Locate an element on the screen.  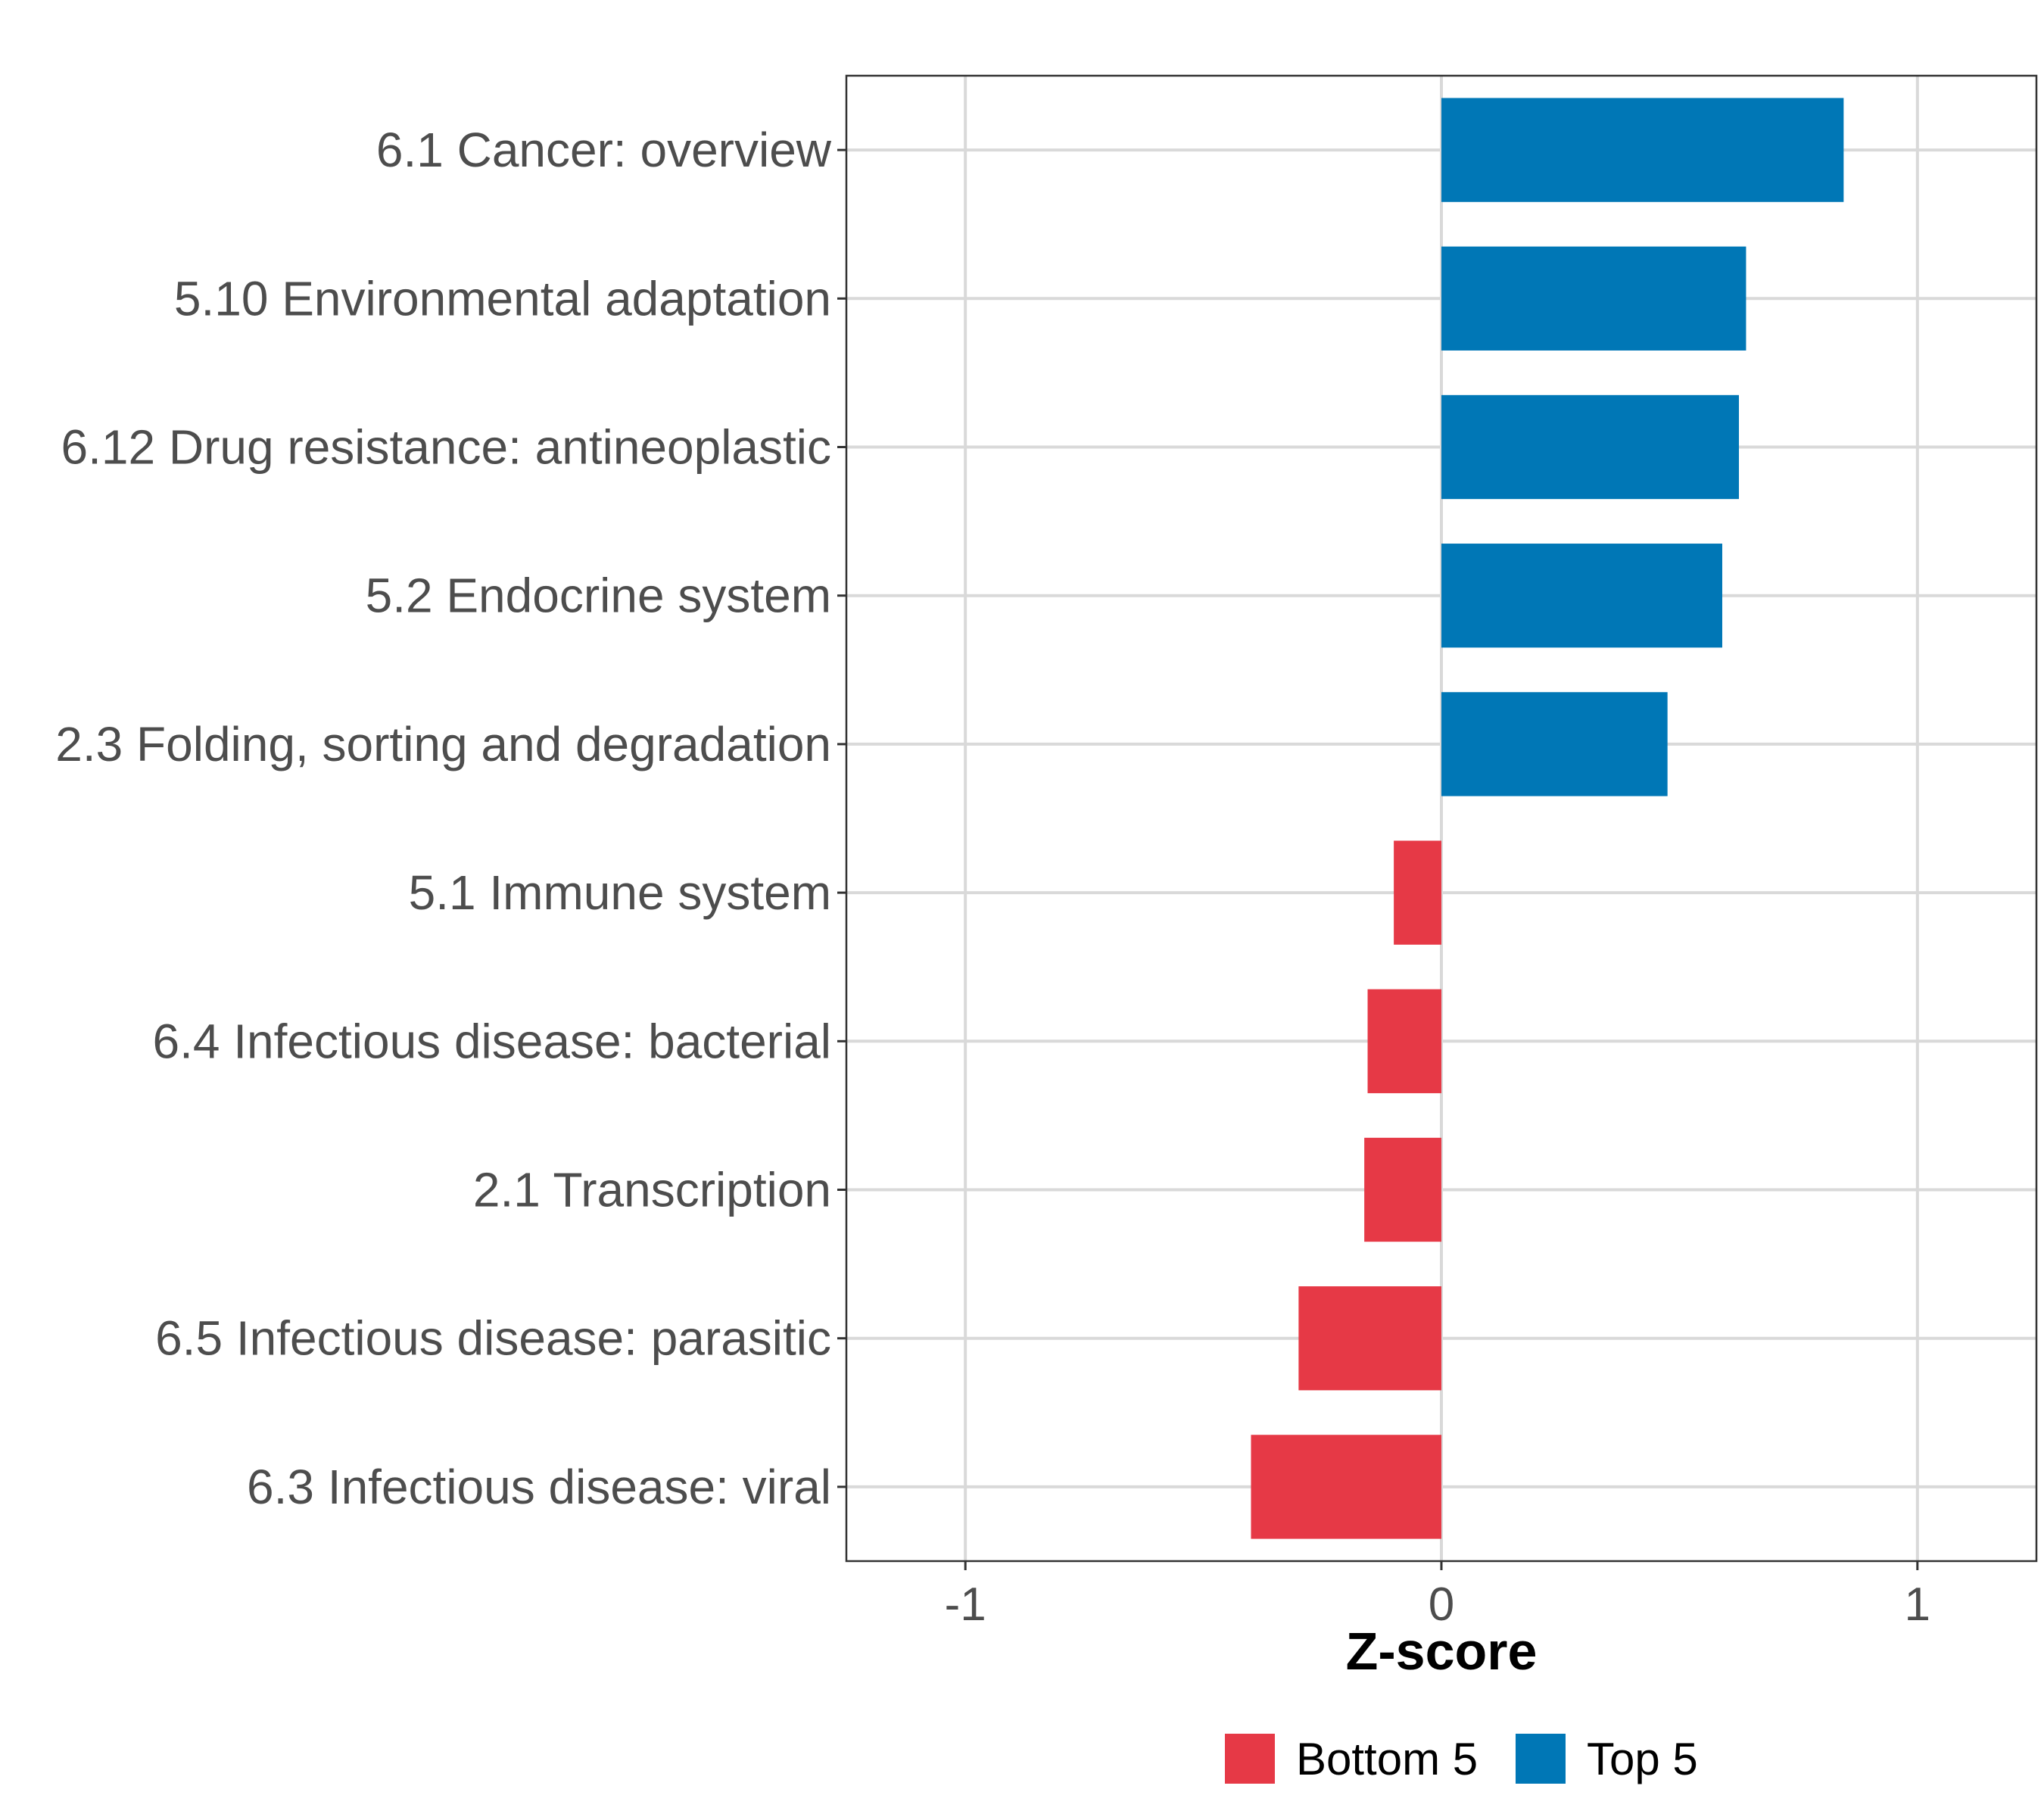
x-axis-title: Z-score is located at coordinates (1442, 1652).